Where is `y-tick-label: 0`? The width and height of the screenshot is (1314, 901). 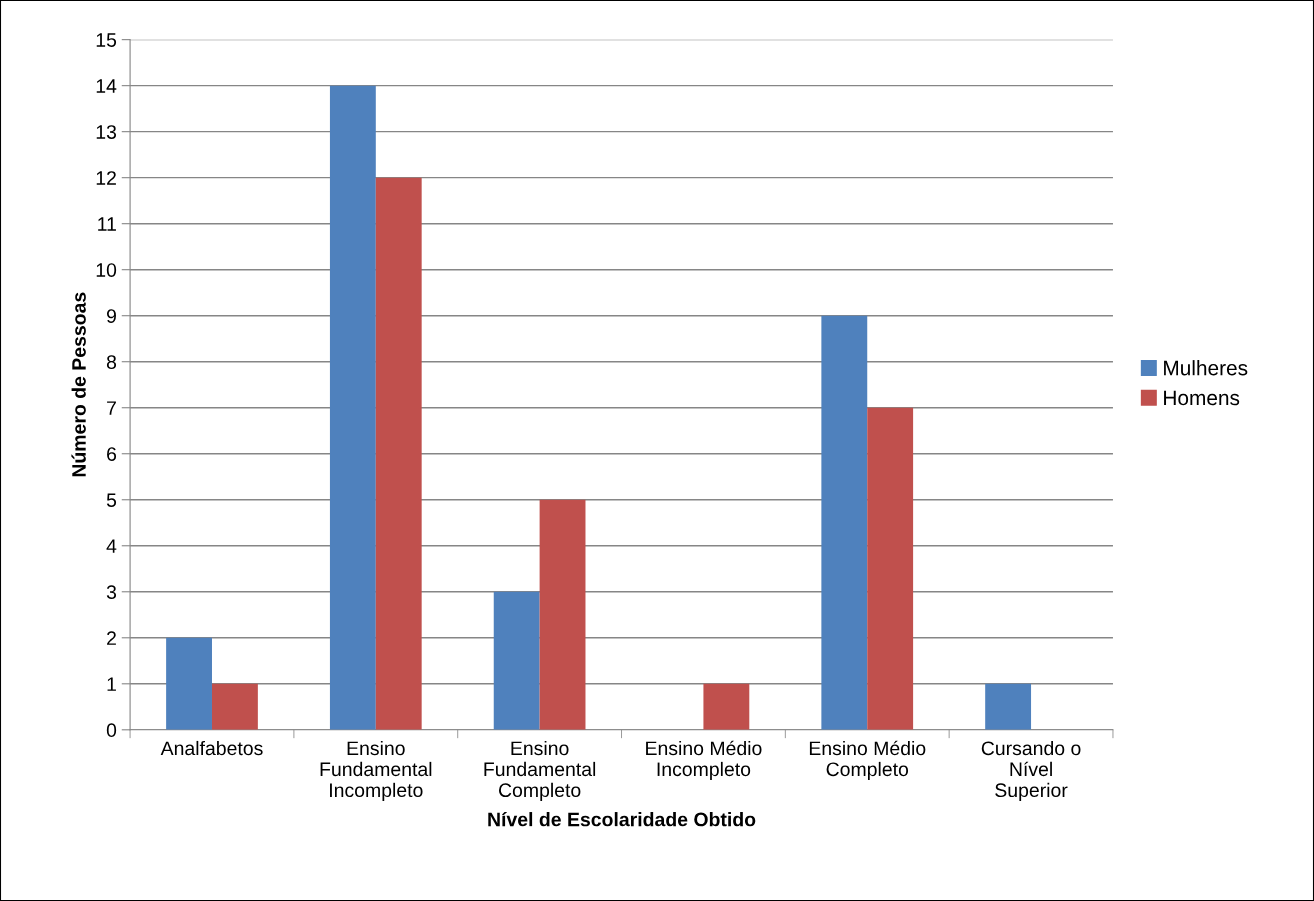
y-tick-label: 0 is located at coordinates (111, 730).